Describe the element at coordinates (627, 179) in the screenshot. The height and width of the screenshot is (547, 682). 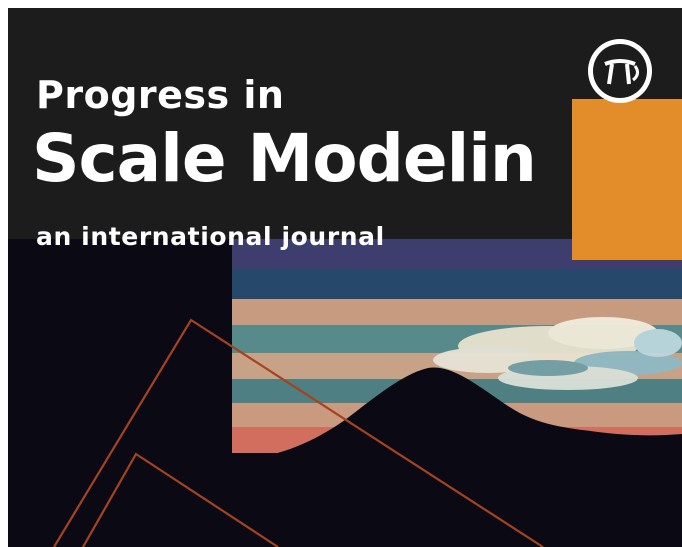
I see `orange-accent-block` at that location.